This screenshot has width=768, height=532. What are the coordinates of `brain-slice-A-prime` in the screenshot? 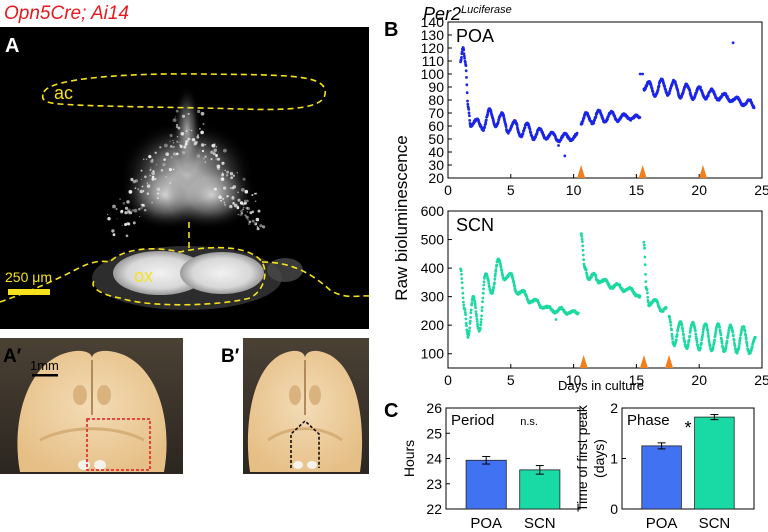 It's located at (91, 406).